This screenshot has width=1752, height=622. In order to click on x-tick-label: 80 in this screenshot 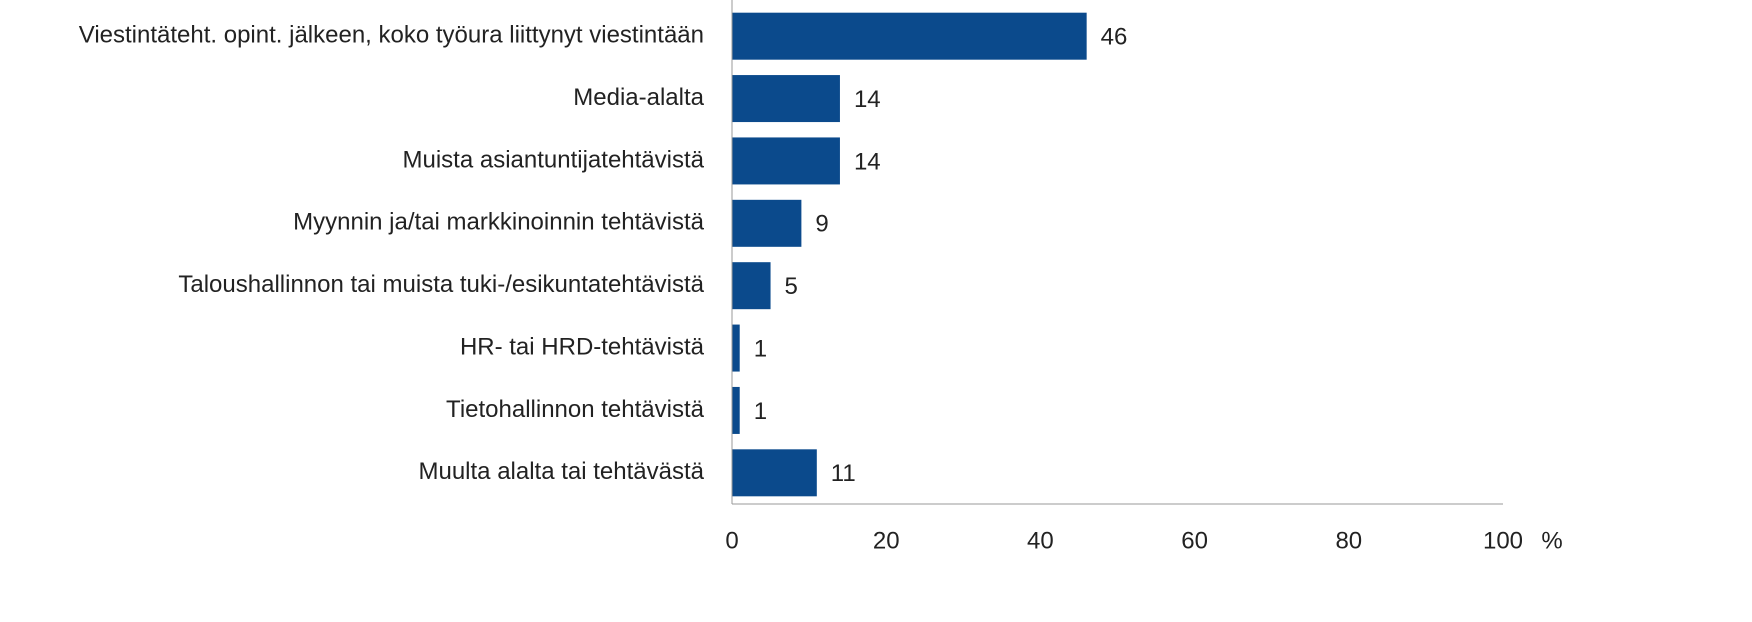, I will do `click(1348, 540)`.